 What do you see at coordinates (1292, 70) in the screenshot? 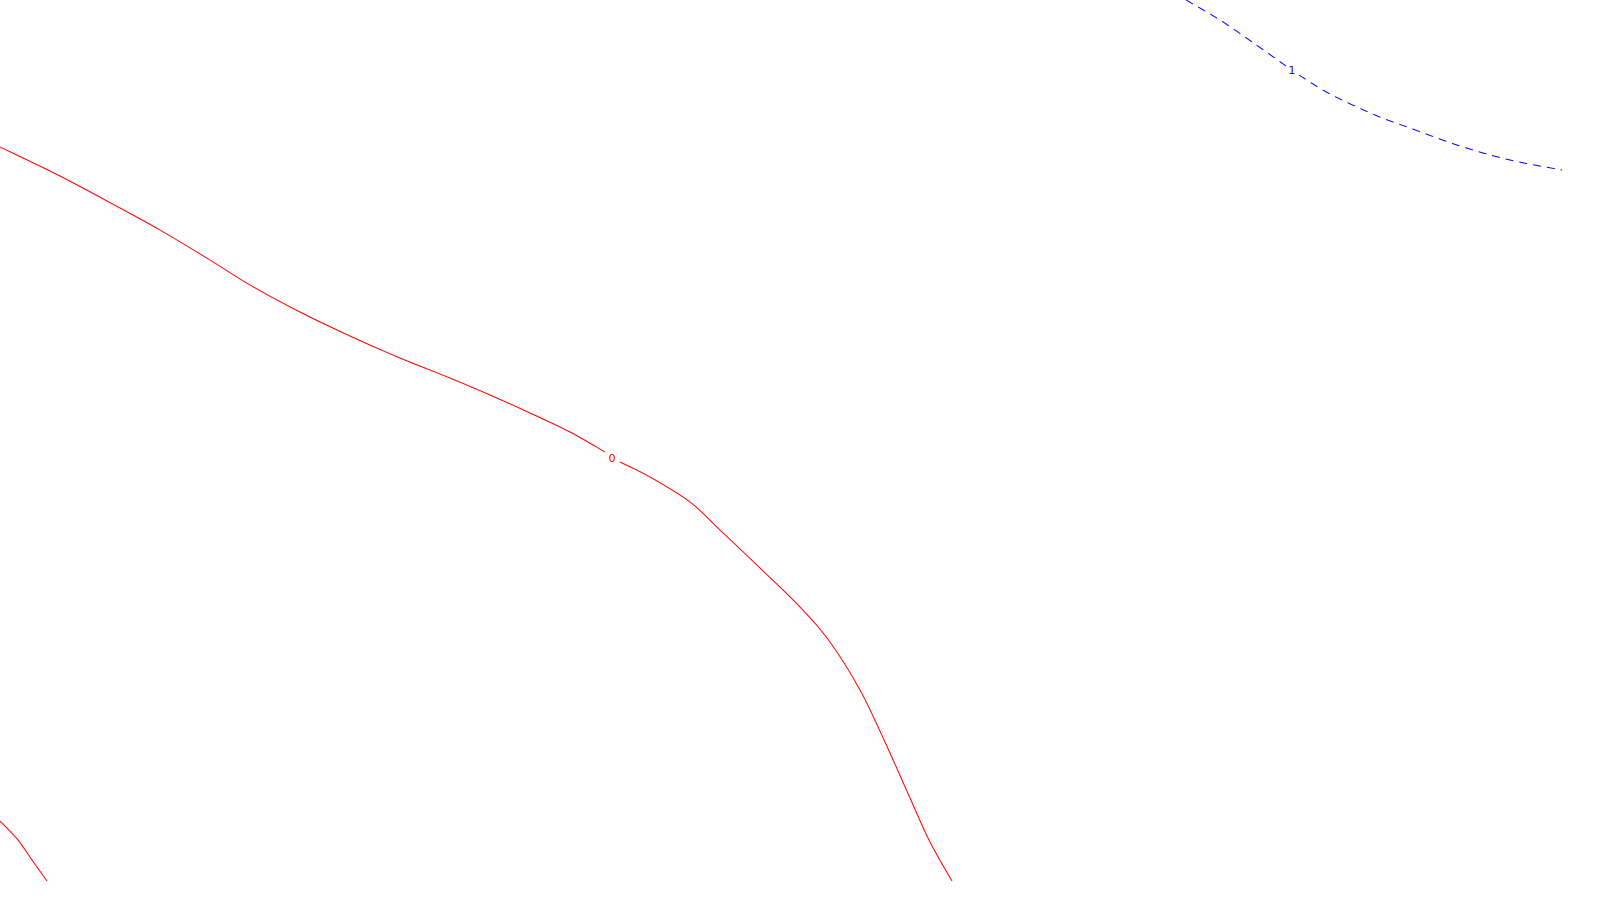
I see `contour-label-level-1: 1` at bounding box center [1292, 70].